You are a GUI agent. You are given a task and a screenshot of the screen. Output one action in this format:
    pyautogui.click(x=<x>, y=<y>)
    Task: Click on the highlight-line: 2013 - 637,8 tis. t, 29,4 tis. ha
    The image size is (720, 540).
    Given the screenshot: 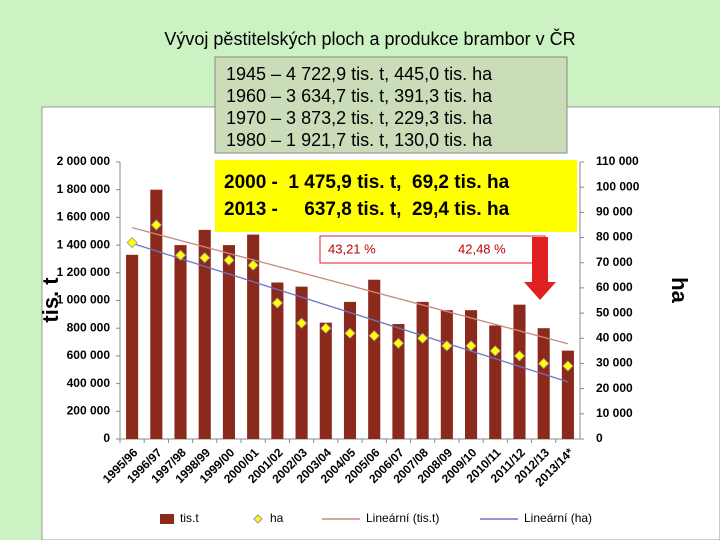 What is the action you would take?
    pyautogui.click(x=367, y=209)
    